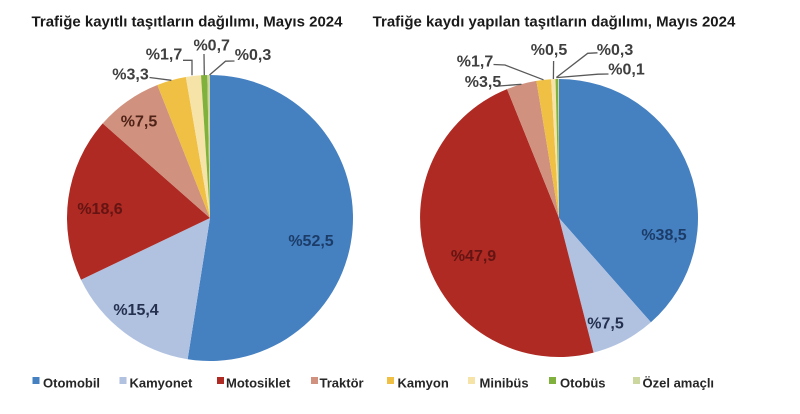  I want to click on svg-text: %47,9, so click(473, 256).